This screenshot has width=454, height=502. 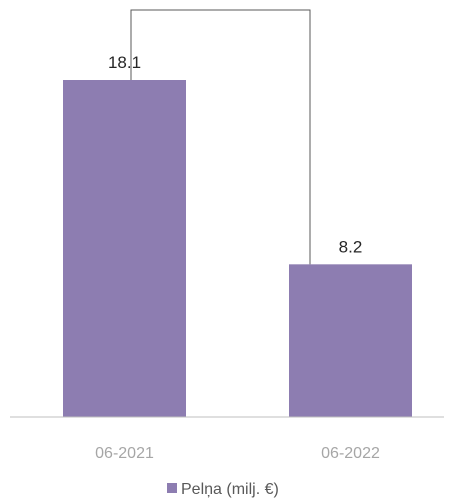 What do you see at coordinates (124, 62) in the screenshot?
I see `data-label-06-2021: 18.1` at bounding box center [124, 62].